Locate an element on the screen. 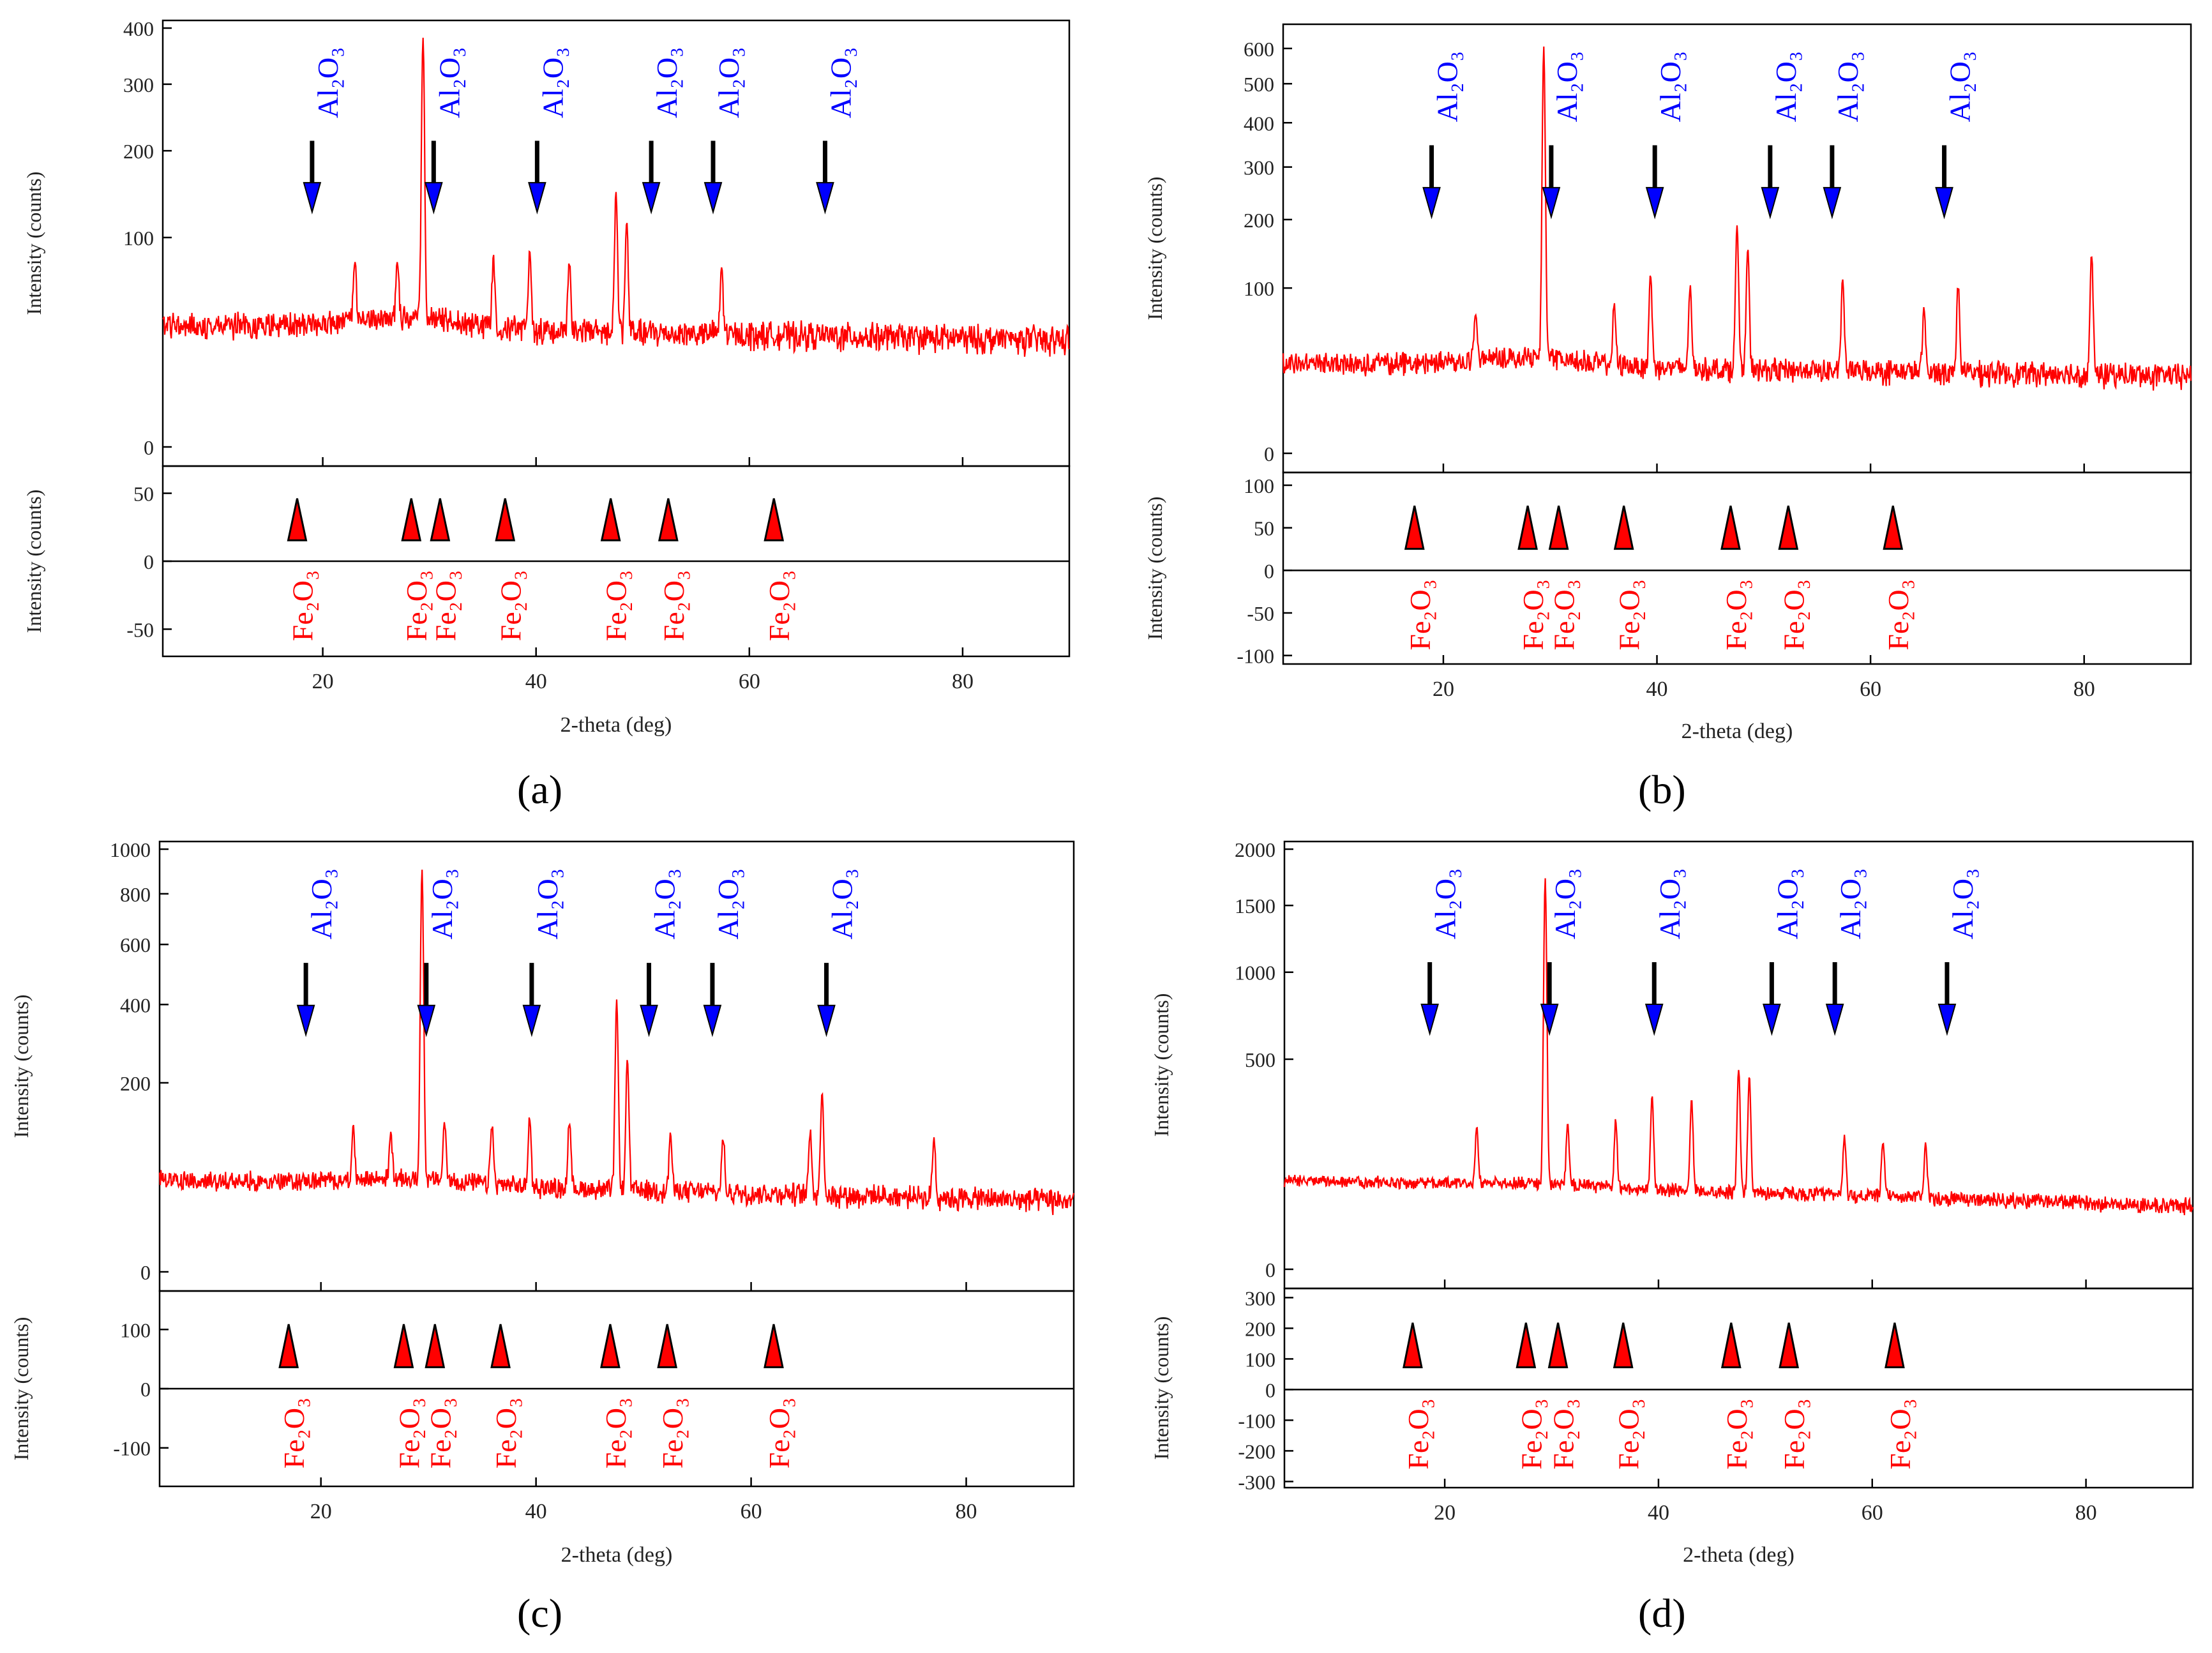  top-y-tick-label: 100 is located at coordinates (138, 238).